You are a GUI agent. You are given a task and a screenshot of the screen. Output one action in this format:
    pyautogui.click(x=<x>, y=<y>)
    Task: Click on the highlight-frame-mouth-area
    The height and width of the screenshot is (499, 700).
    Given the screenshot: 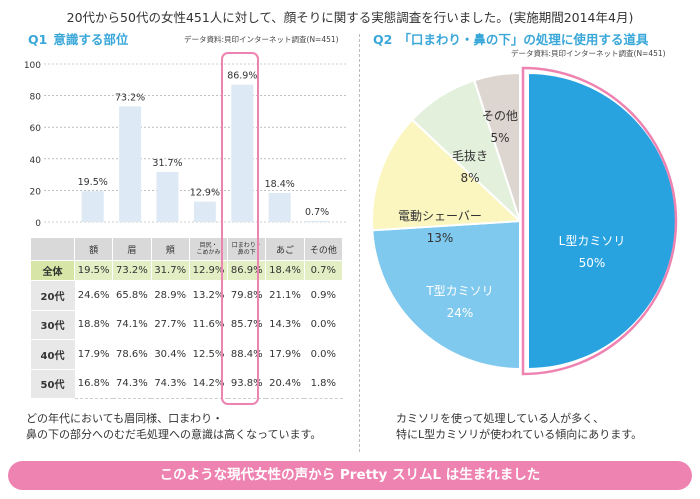 What is the action you would take?
    pyautogui.click(x=240, y=228)
    